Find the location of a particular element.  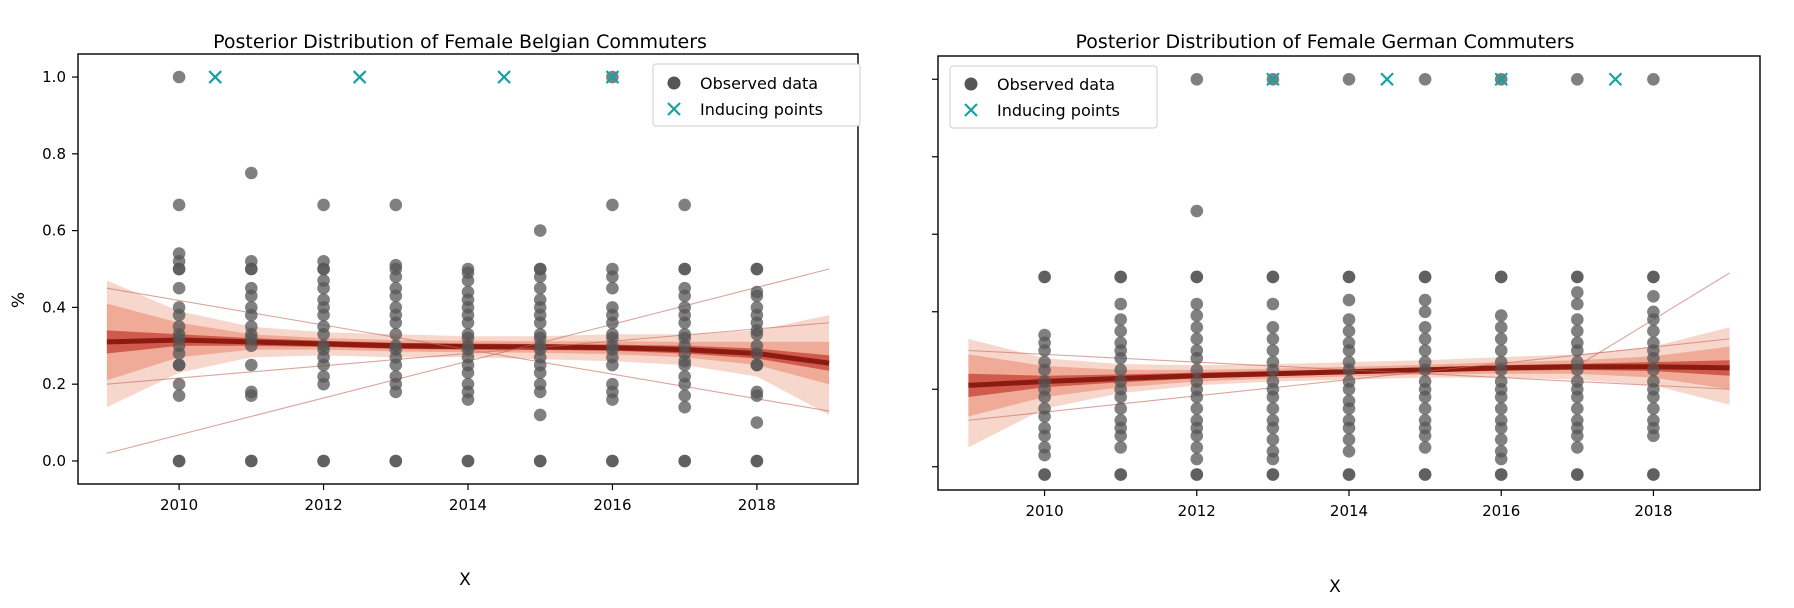

legend-box is located at coordinates (756, 95).